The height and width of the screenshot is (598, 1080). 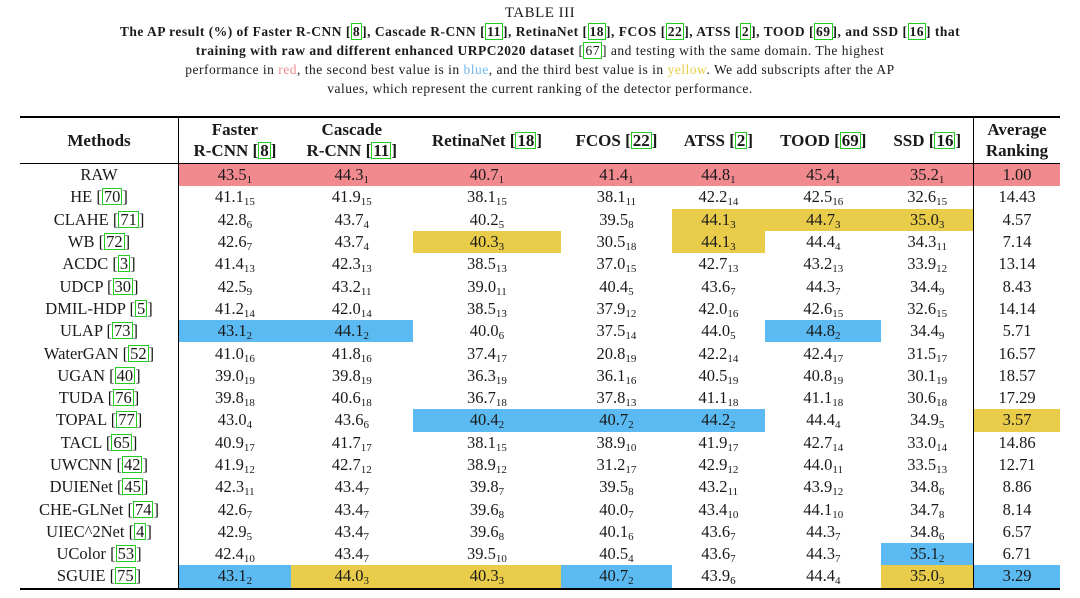 I want to click on ap-value: 37.4, so click(x=481, y=353).